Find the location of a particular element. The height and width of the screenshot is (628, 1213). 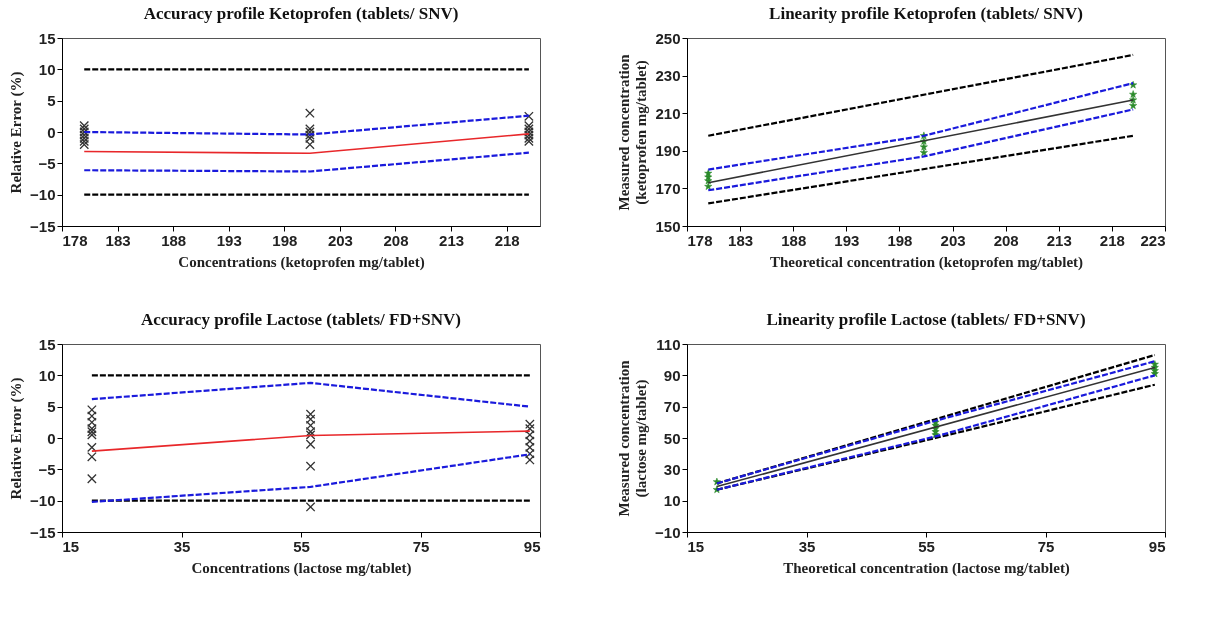

y-tick-label: 90 is located at coordinates (672, 375).